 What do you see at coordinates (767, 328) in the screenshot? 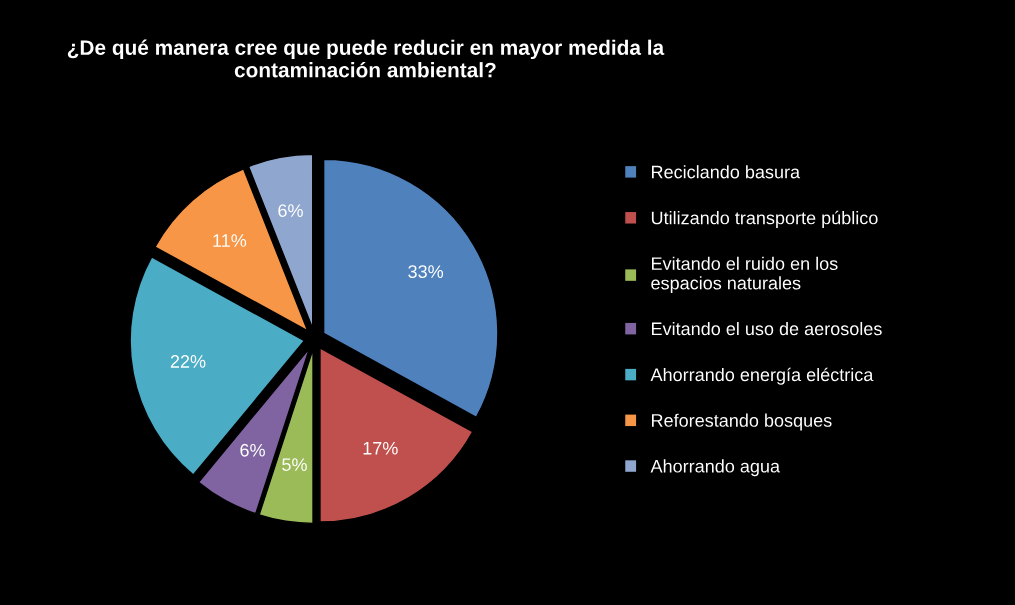
I see `legend-label: Evitando el uso de aerosoles` at bounding box center [767, 328].